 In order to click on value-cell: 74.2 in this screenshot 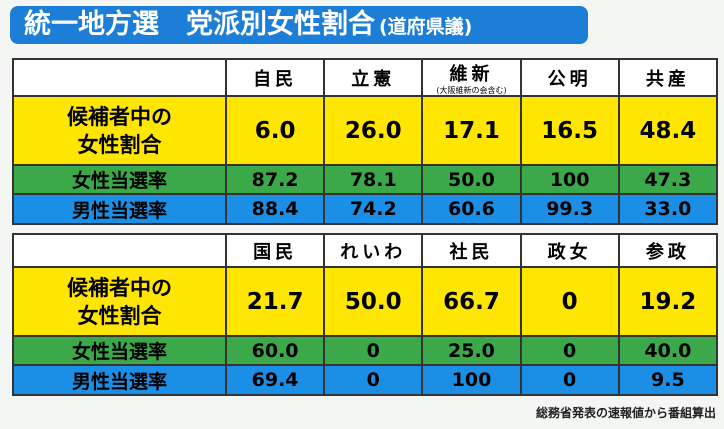, I will do `click(373, 209)`.